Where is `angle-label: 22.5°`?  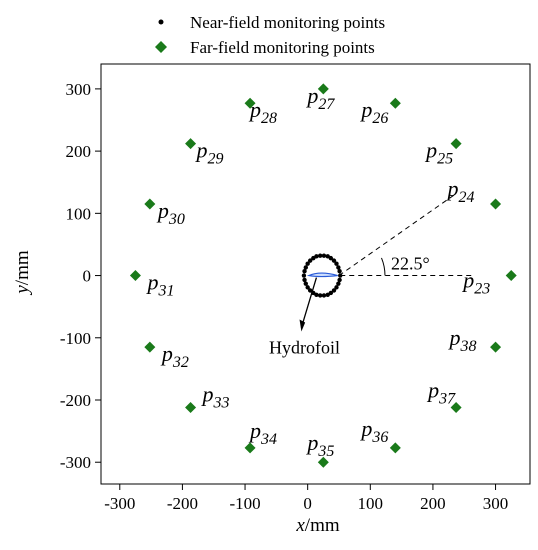
angle-label: 22.5° is located at coordinates (410, 264).